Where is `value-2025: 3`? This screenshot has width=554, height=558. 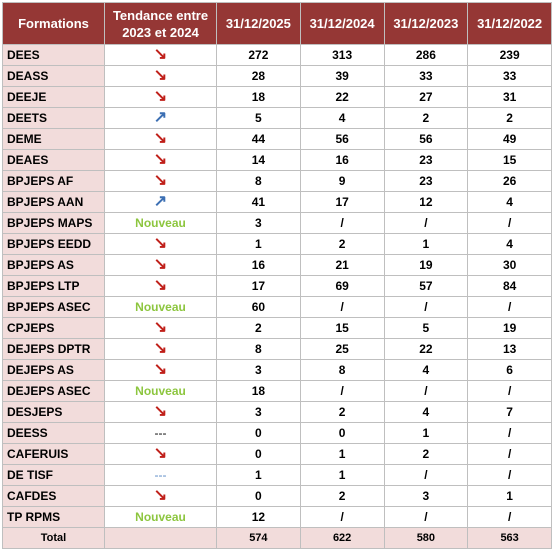
value-2025: 3 is located at coordinates (258, 370).